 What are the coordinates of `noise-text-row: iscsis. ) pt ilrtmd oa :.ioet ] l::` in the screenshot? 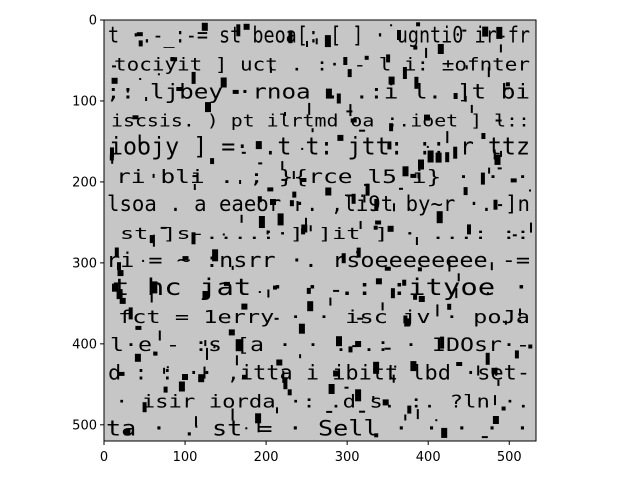 It's located at (320, 122).